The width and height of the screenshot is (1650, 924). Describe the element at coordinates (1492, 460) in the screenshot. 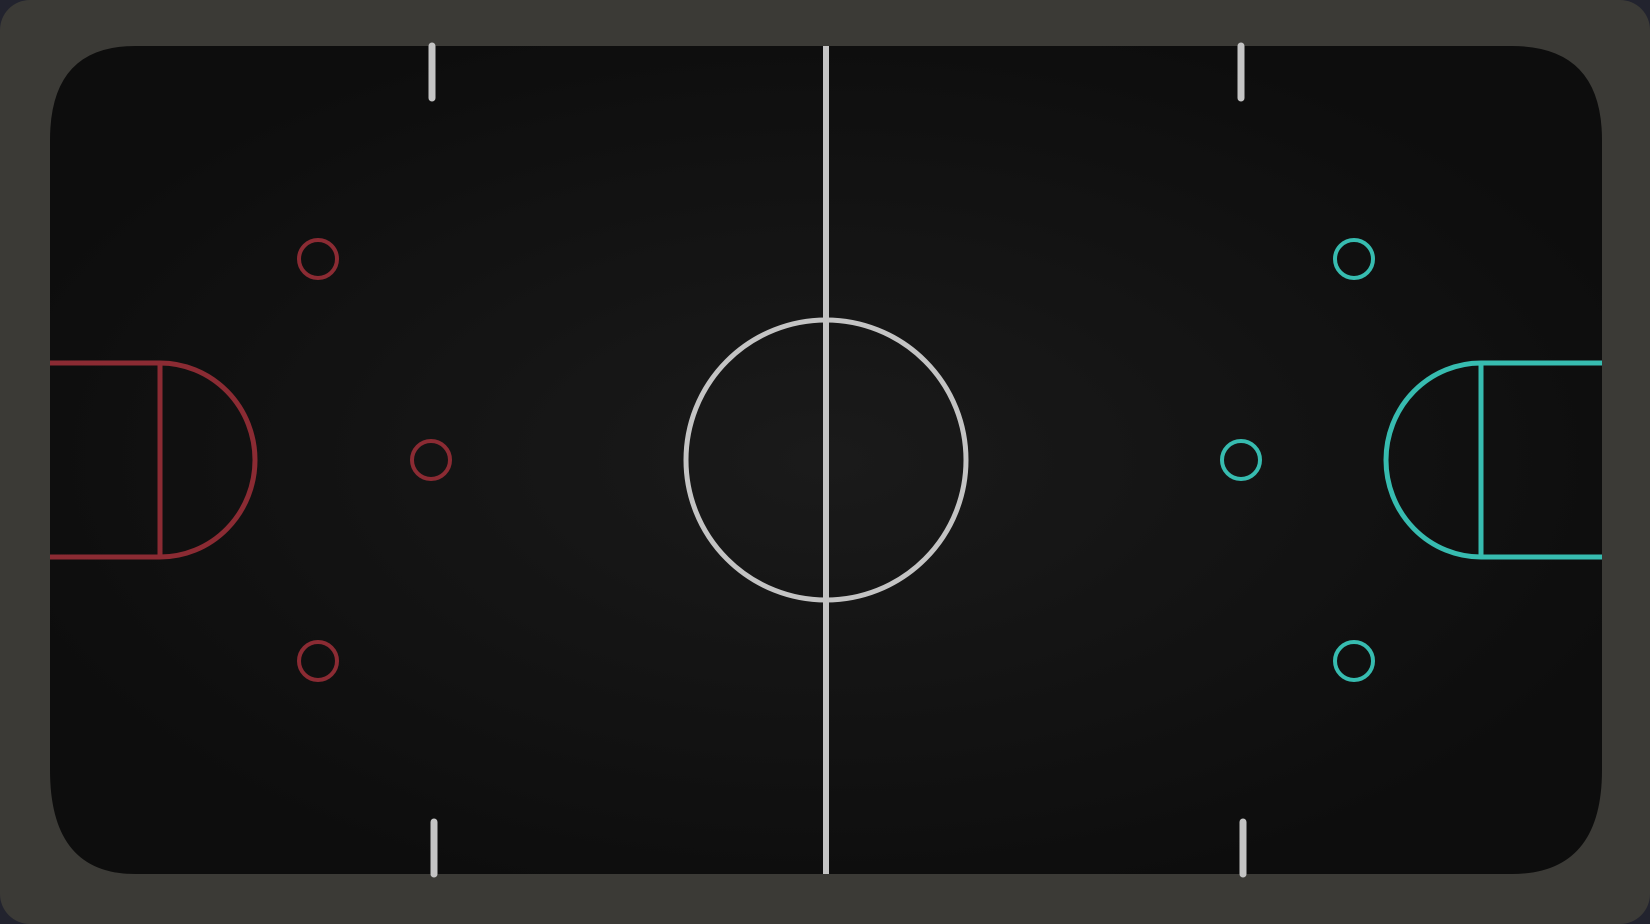

I see `right-goal-crease` at that location.